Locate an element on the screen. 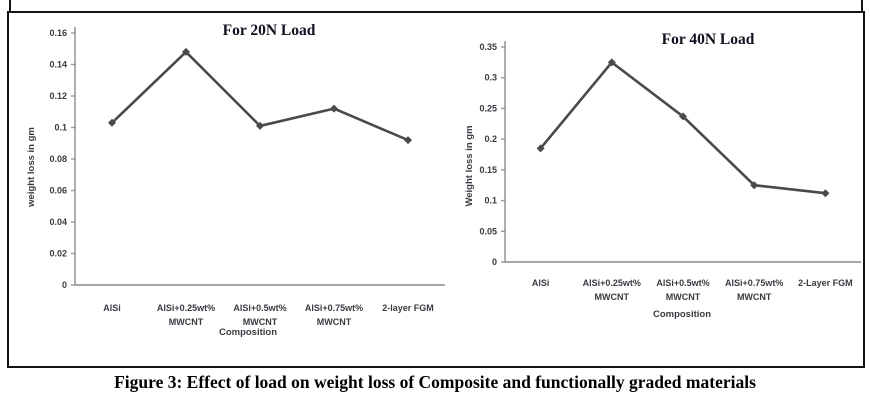 This screenshot has width=870, height=405. y-tick-label: 0.08 is located at coordinates (58, 159).